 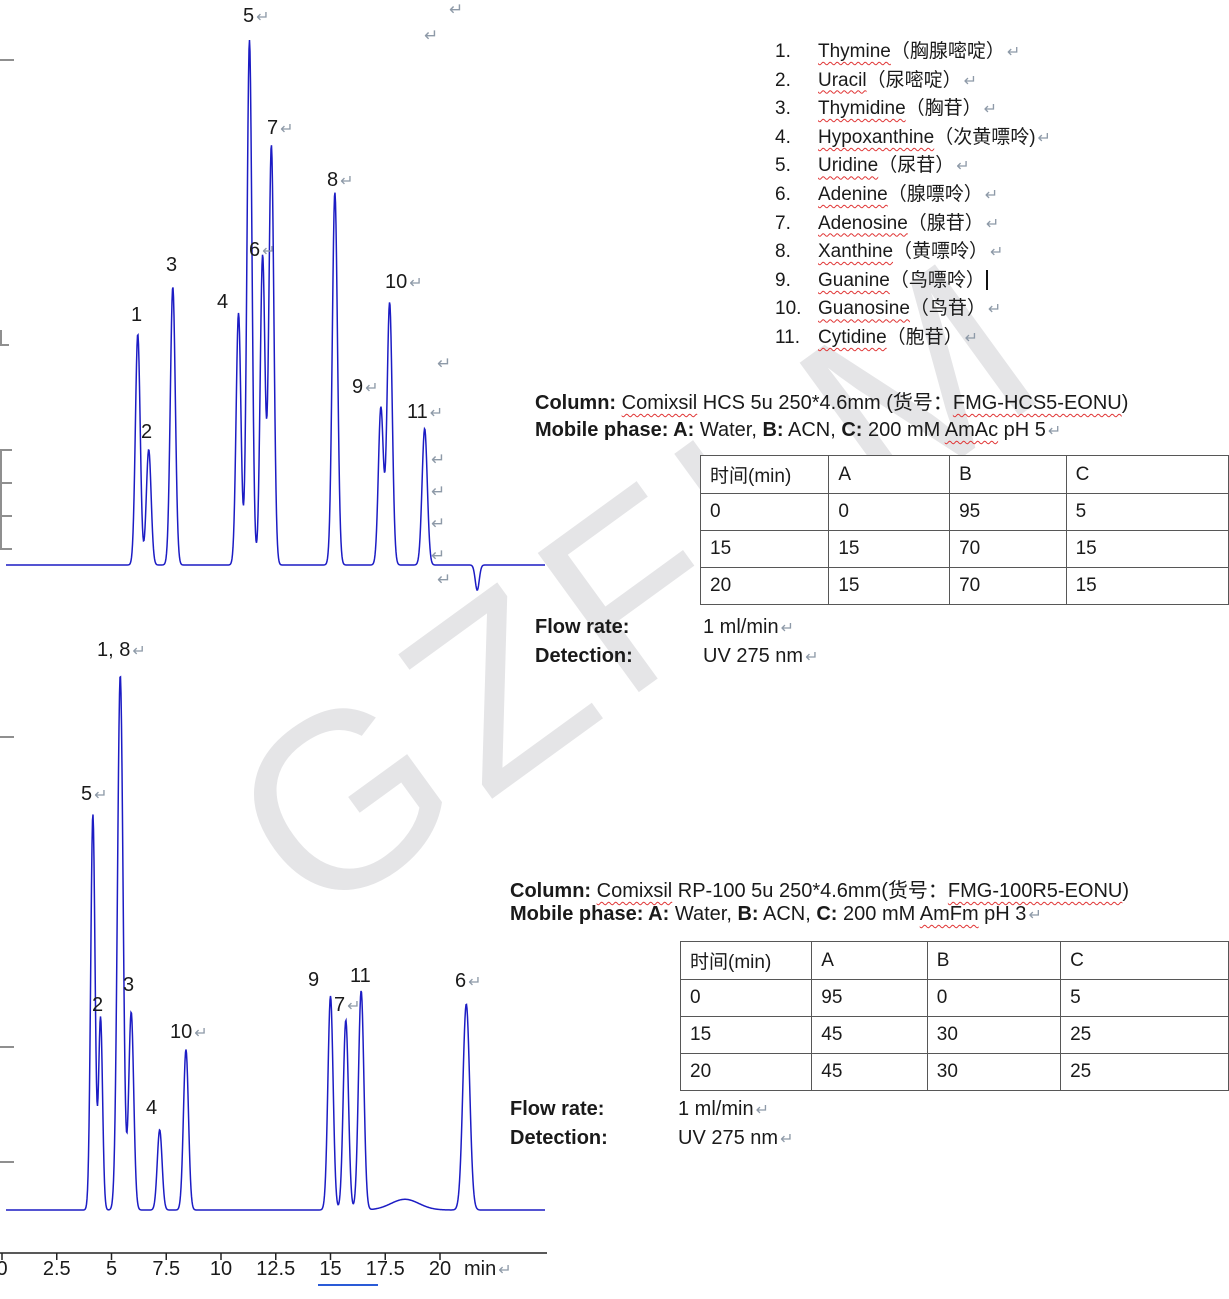 What do you see at coordinates (869, 998) in the screenshot?
I see `cell-a: 95` at bounding box center [869, 998].